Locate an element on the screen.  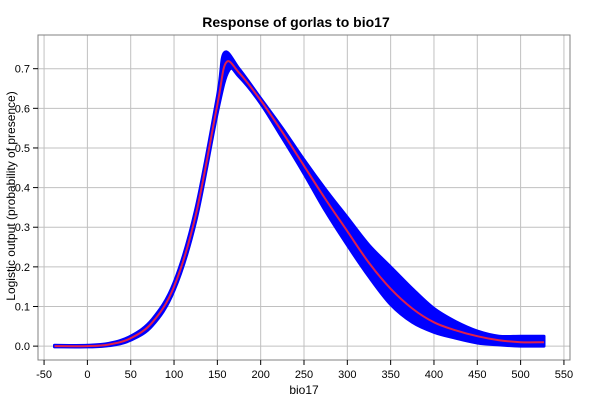
y-axis: 0.0 0.1 0.2 0.3 0.4 0.5 0.6 0.7 is located at coordinates (26, 208).